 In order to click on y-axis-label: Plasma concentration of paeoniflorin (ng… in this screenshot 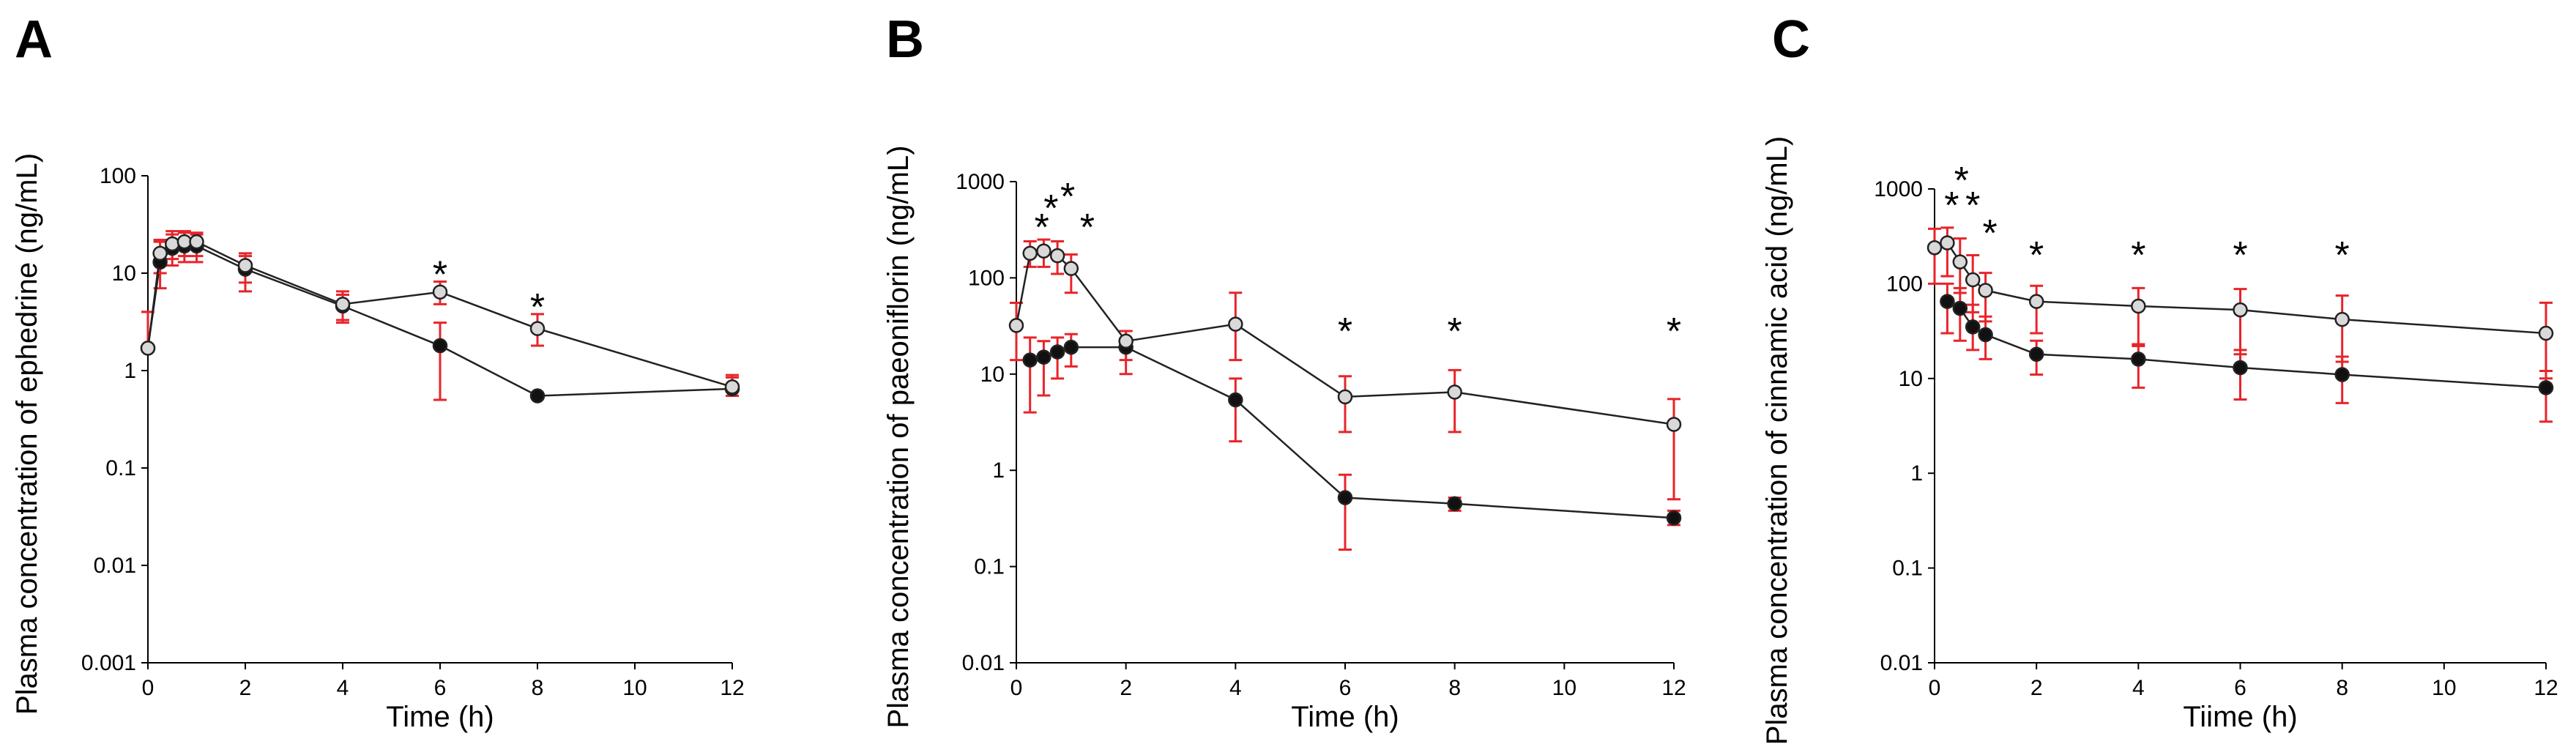, I will do `click(898, 437)`.